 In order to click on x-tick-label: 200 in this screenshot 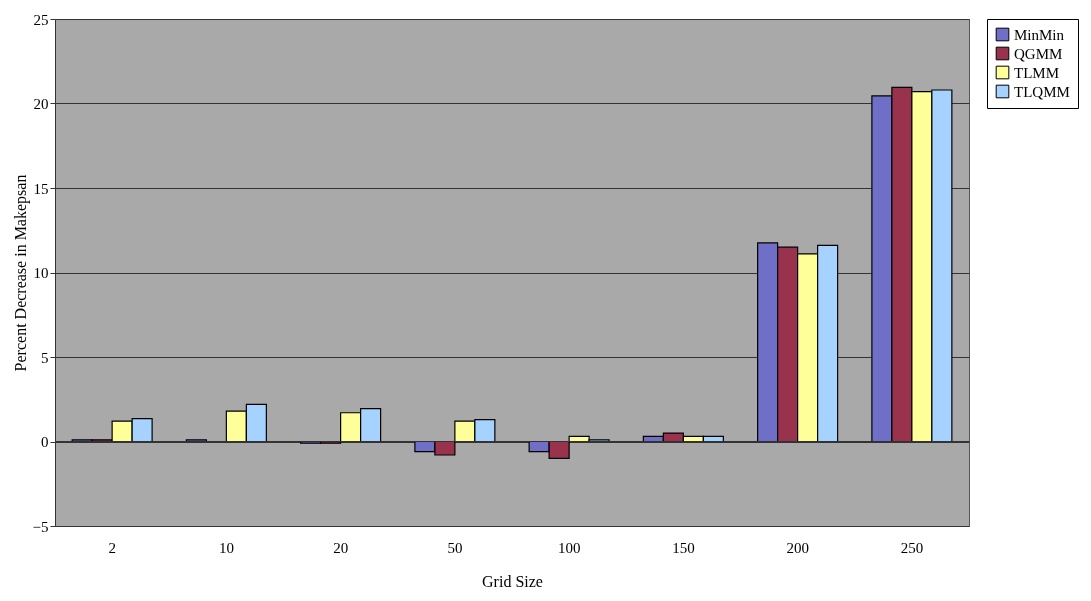, I will do `click(797, 547)`.